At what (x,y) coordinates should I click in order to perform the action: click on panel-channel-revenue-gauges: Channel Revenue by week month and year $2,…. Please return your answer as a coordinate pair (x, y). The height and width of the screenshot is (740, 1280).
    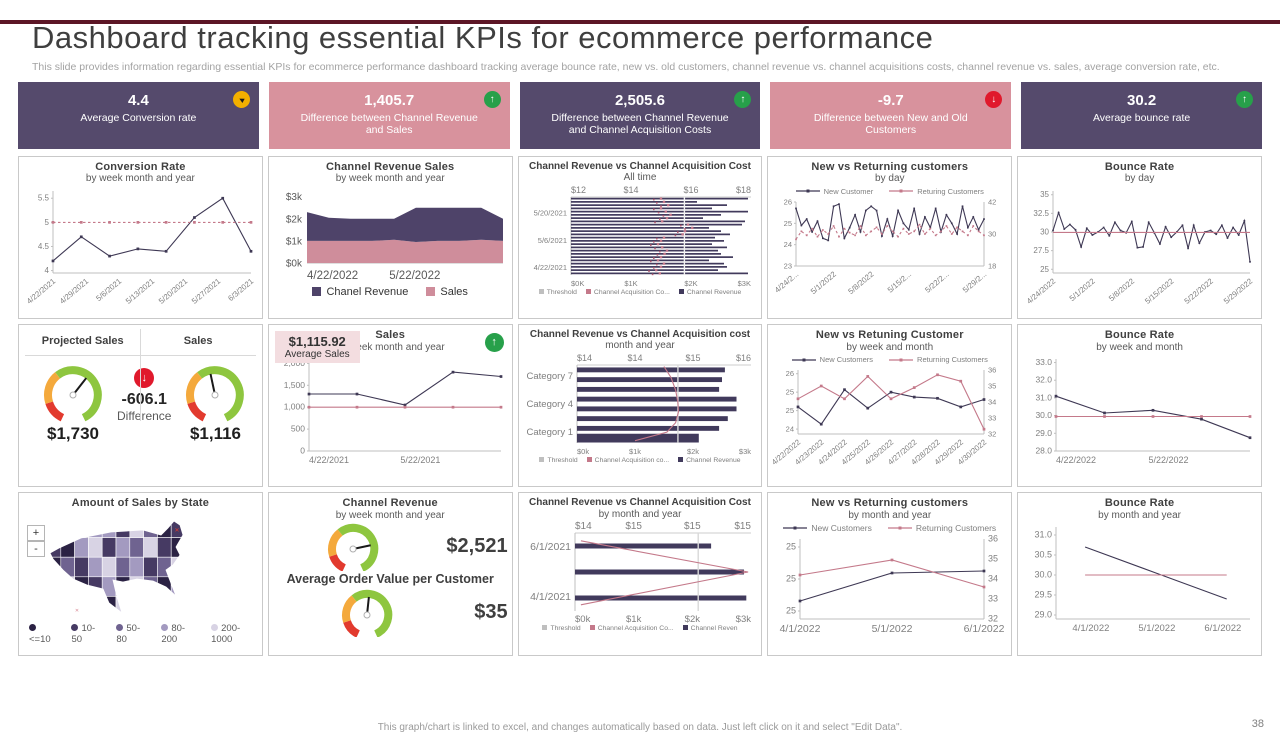
    Looking at the image, I should click on (390, 574).